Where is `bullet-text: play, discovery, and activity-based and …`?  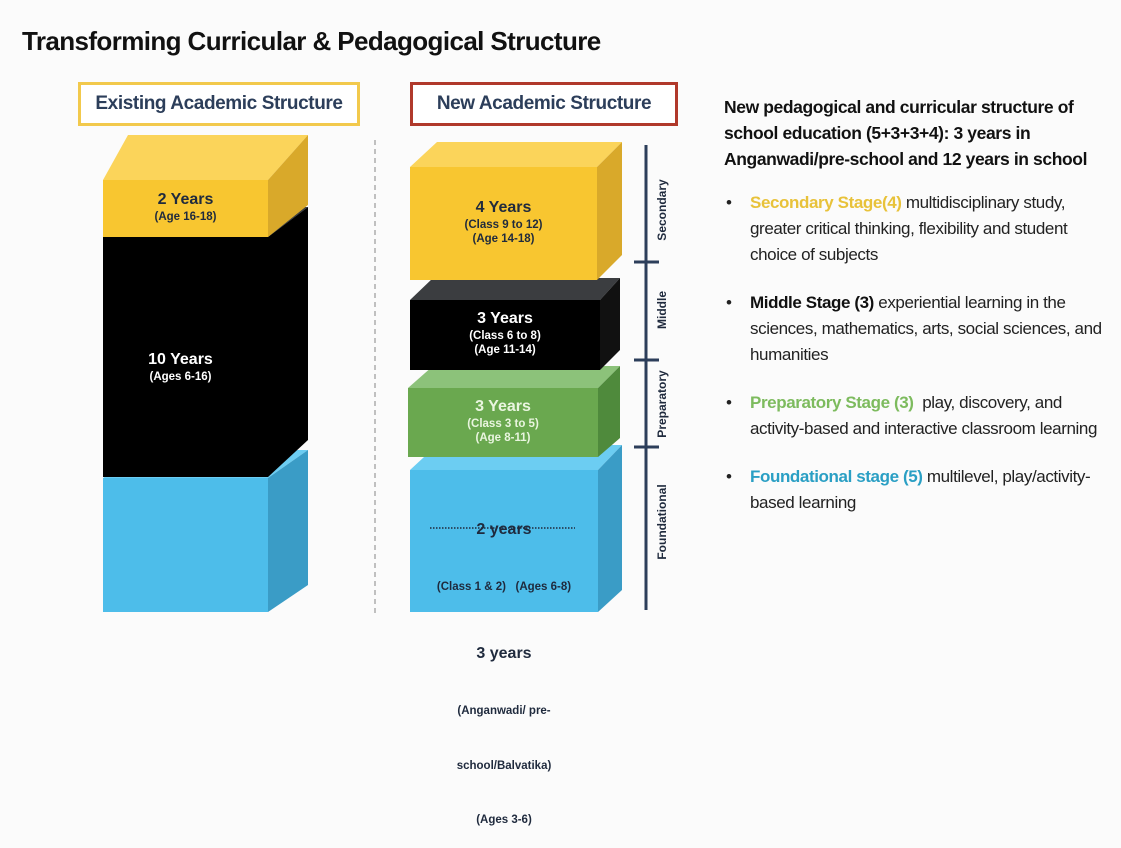
bullet-text: play, discovery, and activity-based and … is located at coordinates (924, 415).